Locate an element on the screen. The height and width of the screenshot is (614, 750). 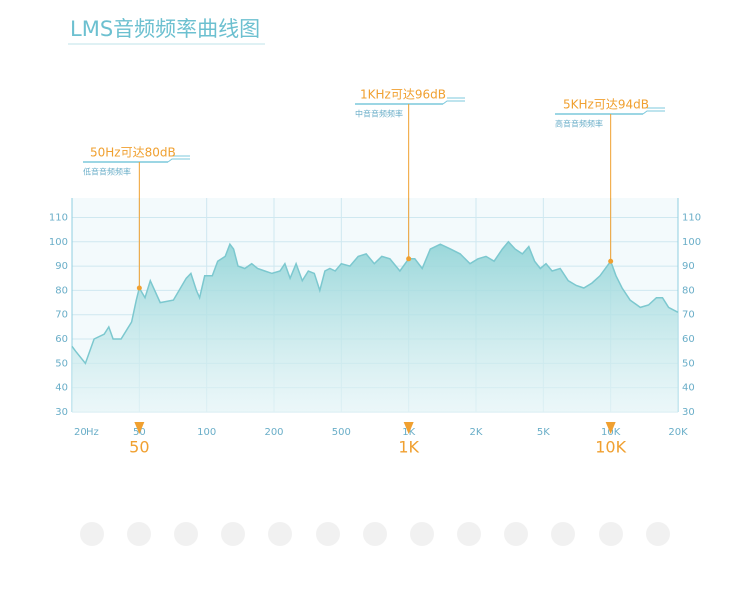
y-tick-label: 90 is located at coordinates (61, 266).